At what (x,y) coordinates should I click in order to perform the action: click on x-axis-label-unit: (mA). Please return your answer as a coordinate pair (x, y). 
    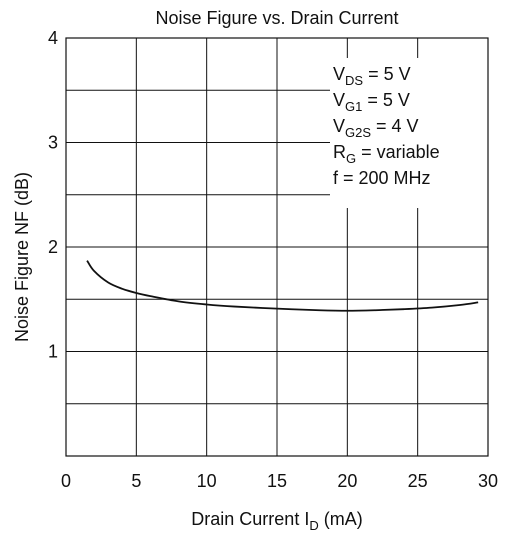
    Looking at the image, I should click on (341, 519).